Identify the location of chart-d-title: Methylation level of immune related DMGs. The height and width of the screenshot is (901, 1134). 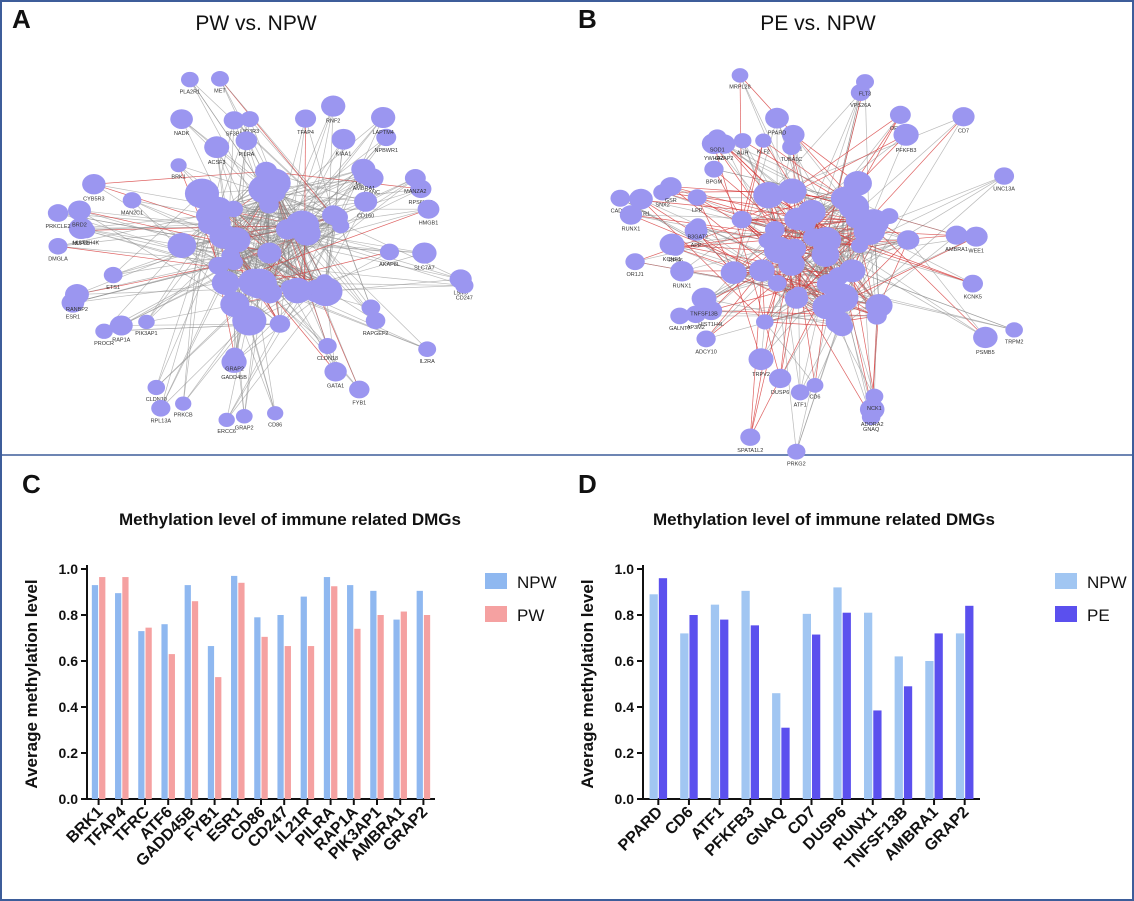
(824, 519).